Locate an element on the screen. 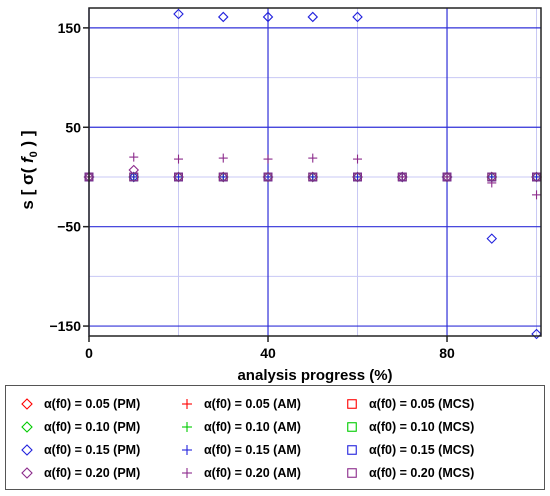  legend-entry: α(f0) = 0.15 (MCS) is located at coordinates (435, 450).